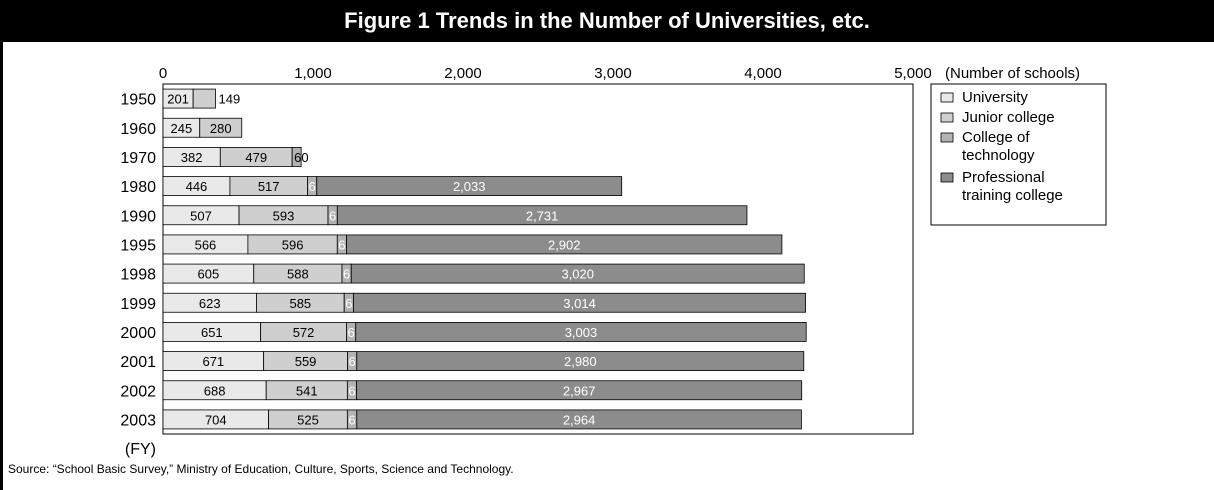  I want to click on data-label: 2,967, so click(579, 390).